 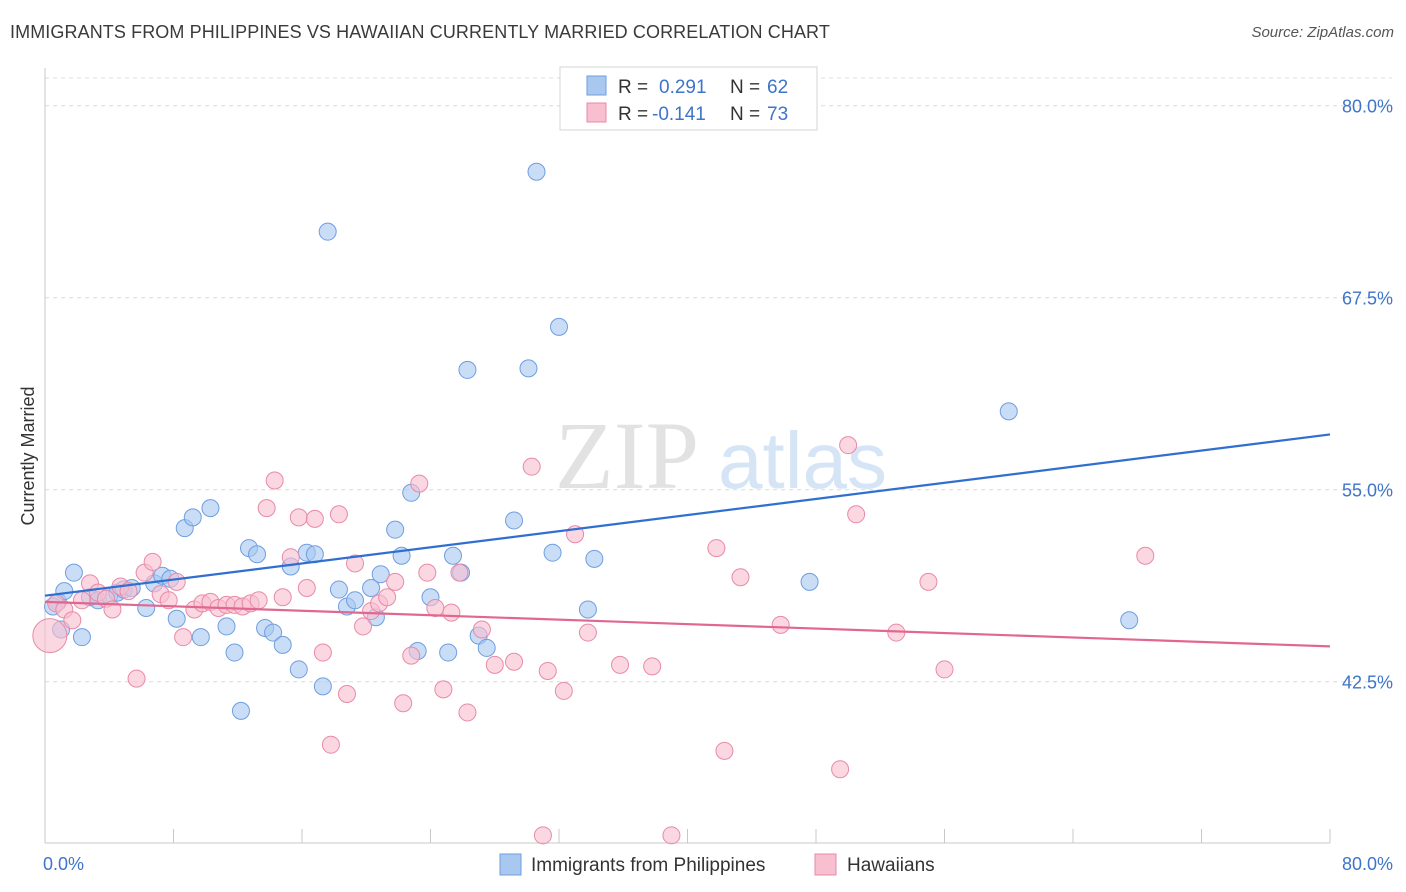 I want to click on stats-n-value-pink: 73, so click(x=777, y=114).